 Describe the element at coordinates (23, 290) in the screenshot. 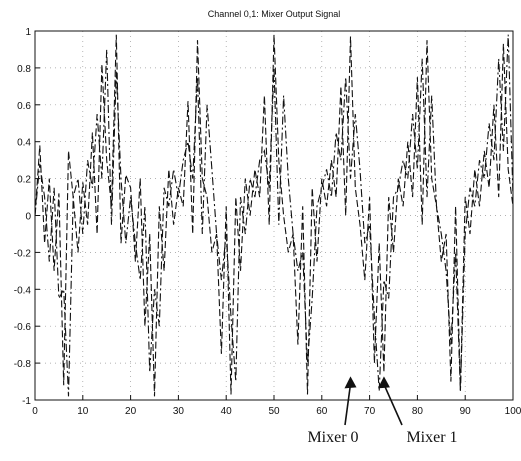

I see `y-tick-label: -0.4` at that location.